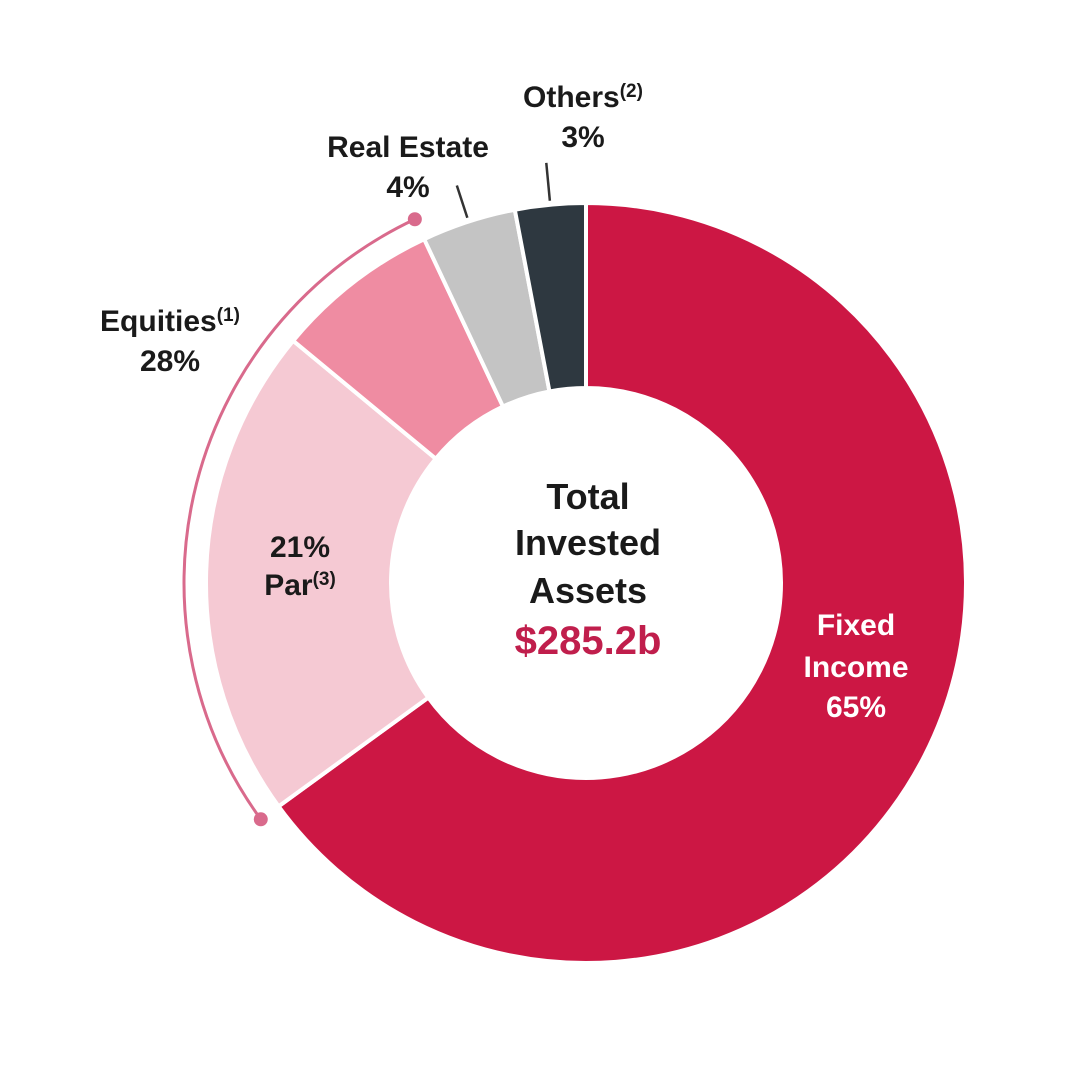 This screenshot has height=1080, width=1080. I want to click on slice-par, so click(321, 573).